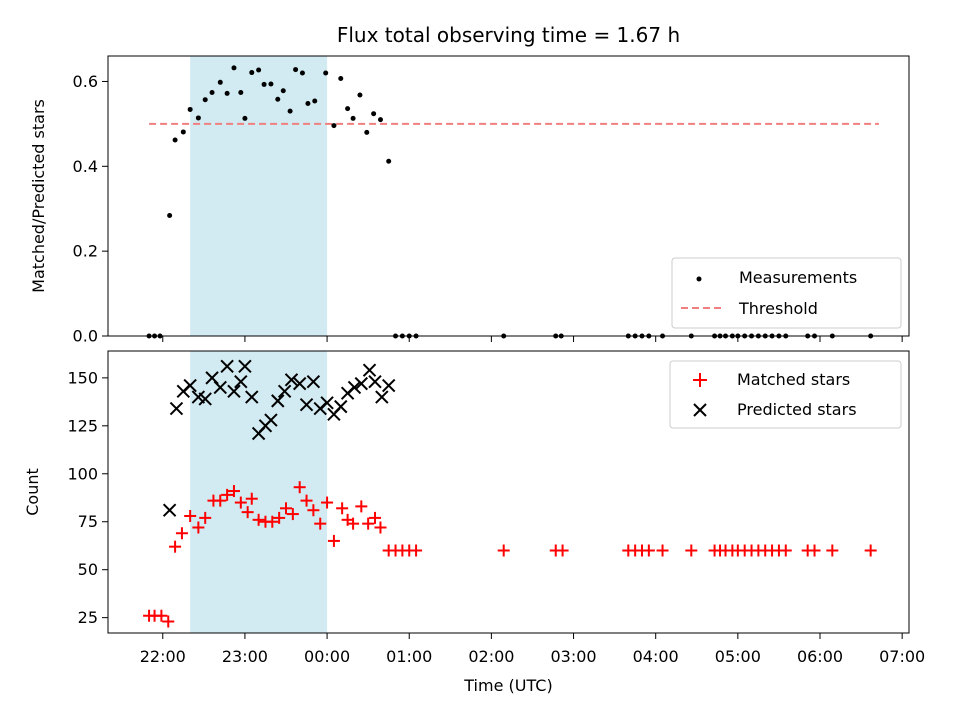 This screenshot has height=720, width=960. Describe the element at coordinates (88, 569) in the screenshot. I see `bottom-y-tick-label: 50` at that location.